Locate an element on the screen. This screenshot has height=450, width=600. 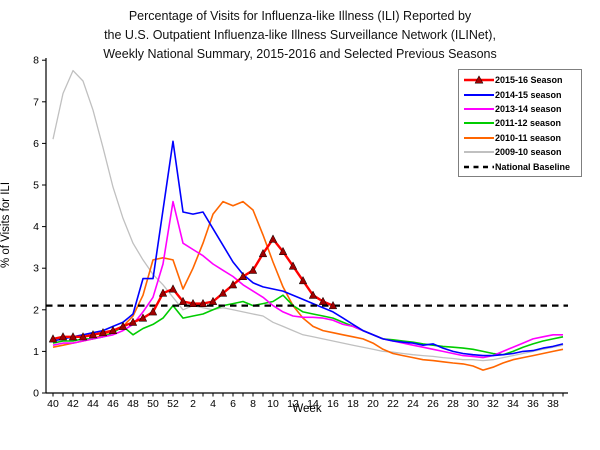
legend-label: 2010-11 season is located at coordinates (528, 137).